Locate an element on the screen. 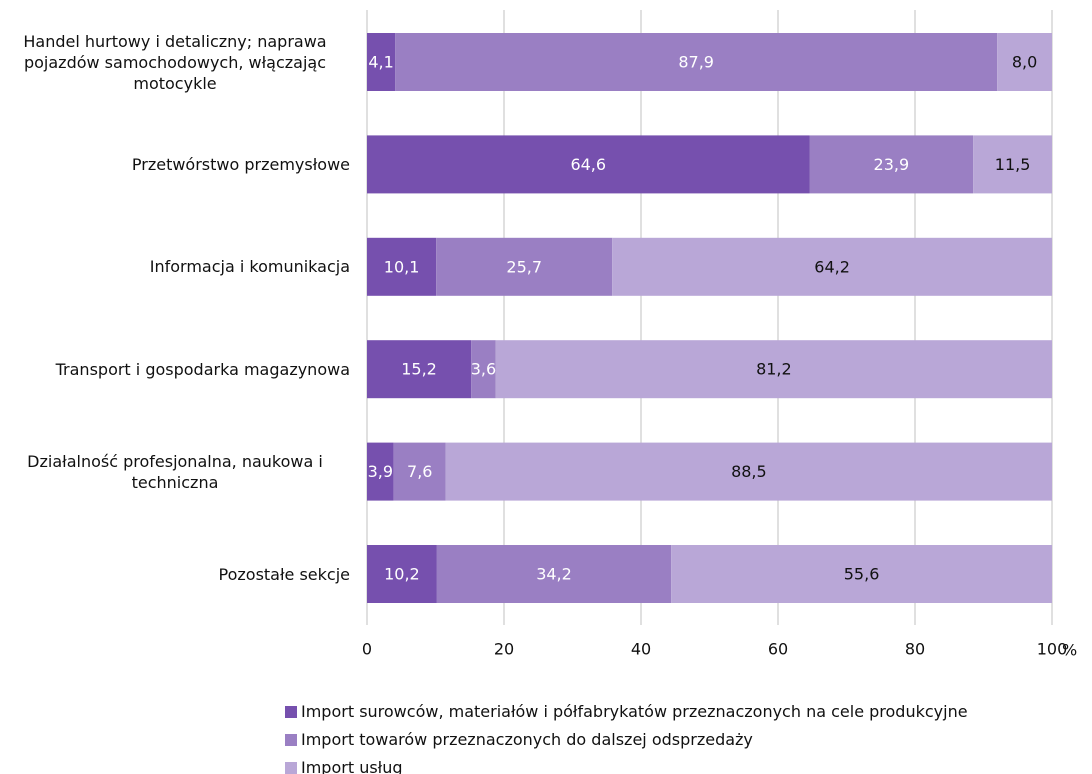 This screenshot has height=774, width=1092. x-tick-label: 0 is located at coordinates (367, 649).